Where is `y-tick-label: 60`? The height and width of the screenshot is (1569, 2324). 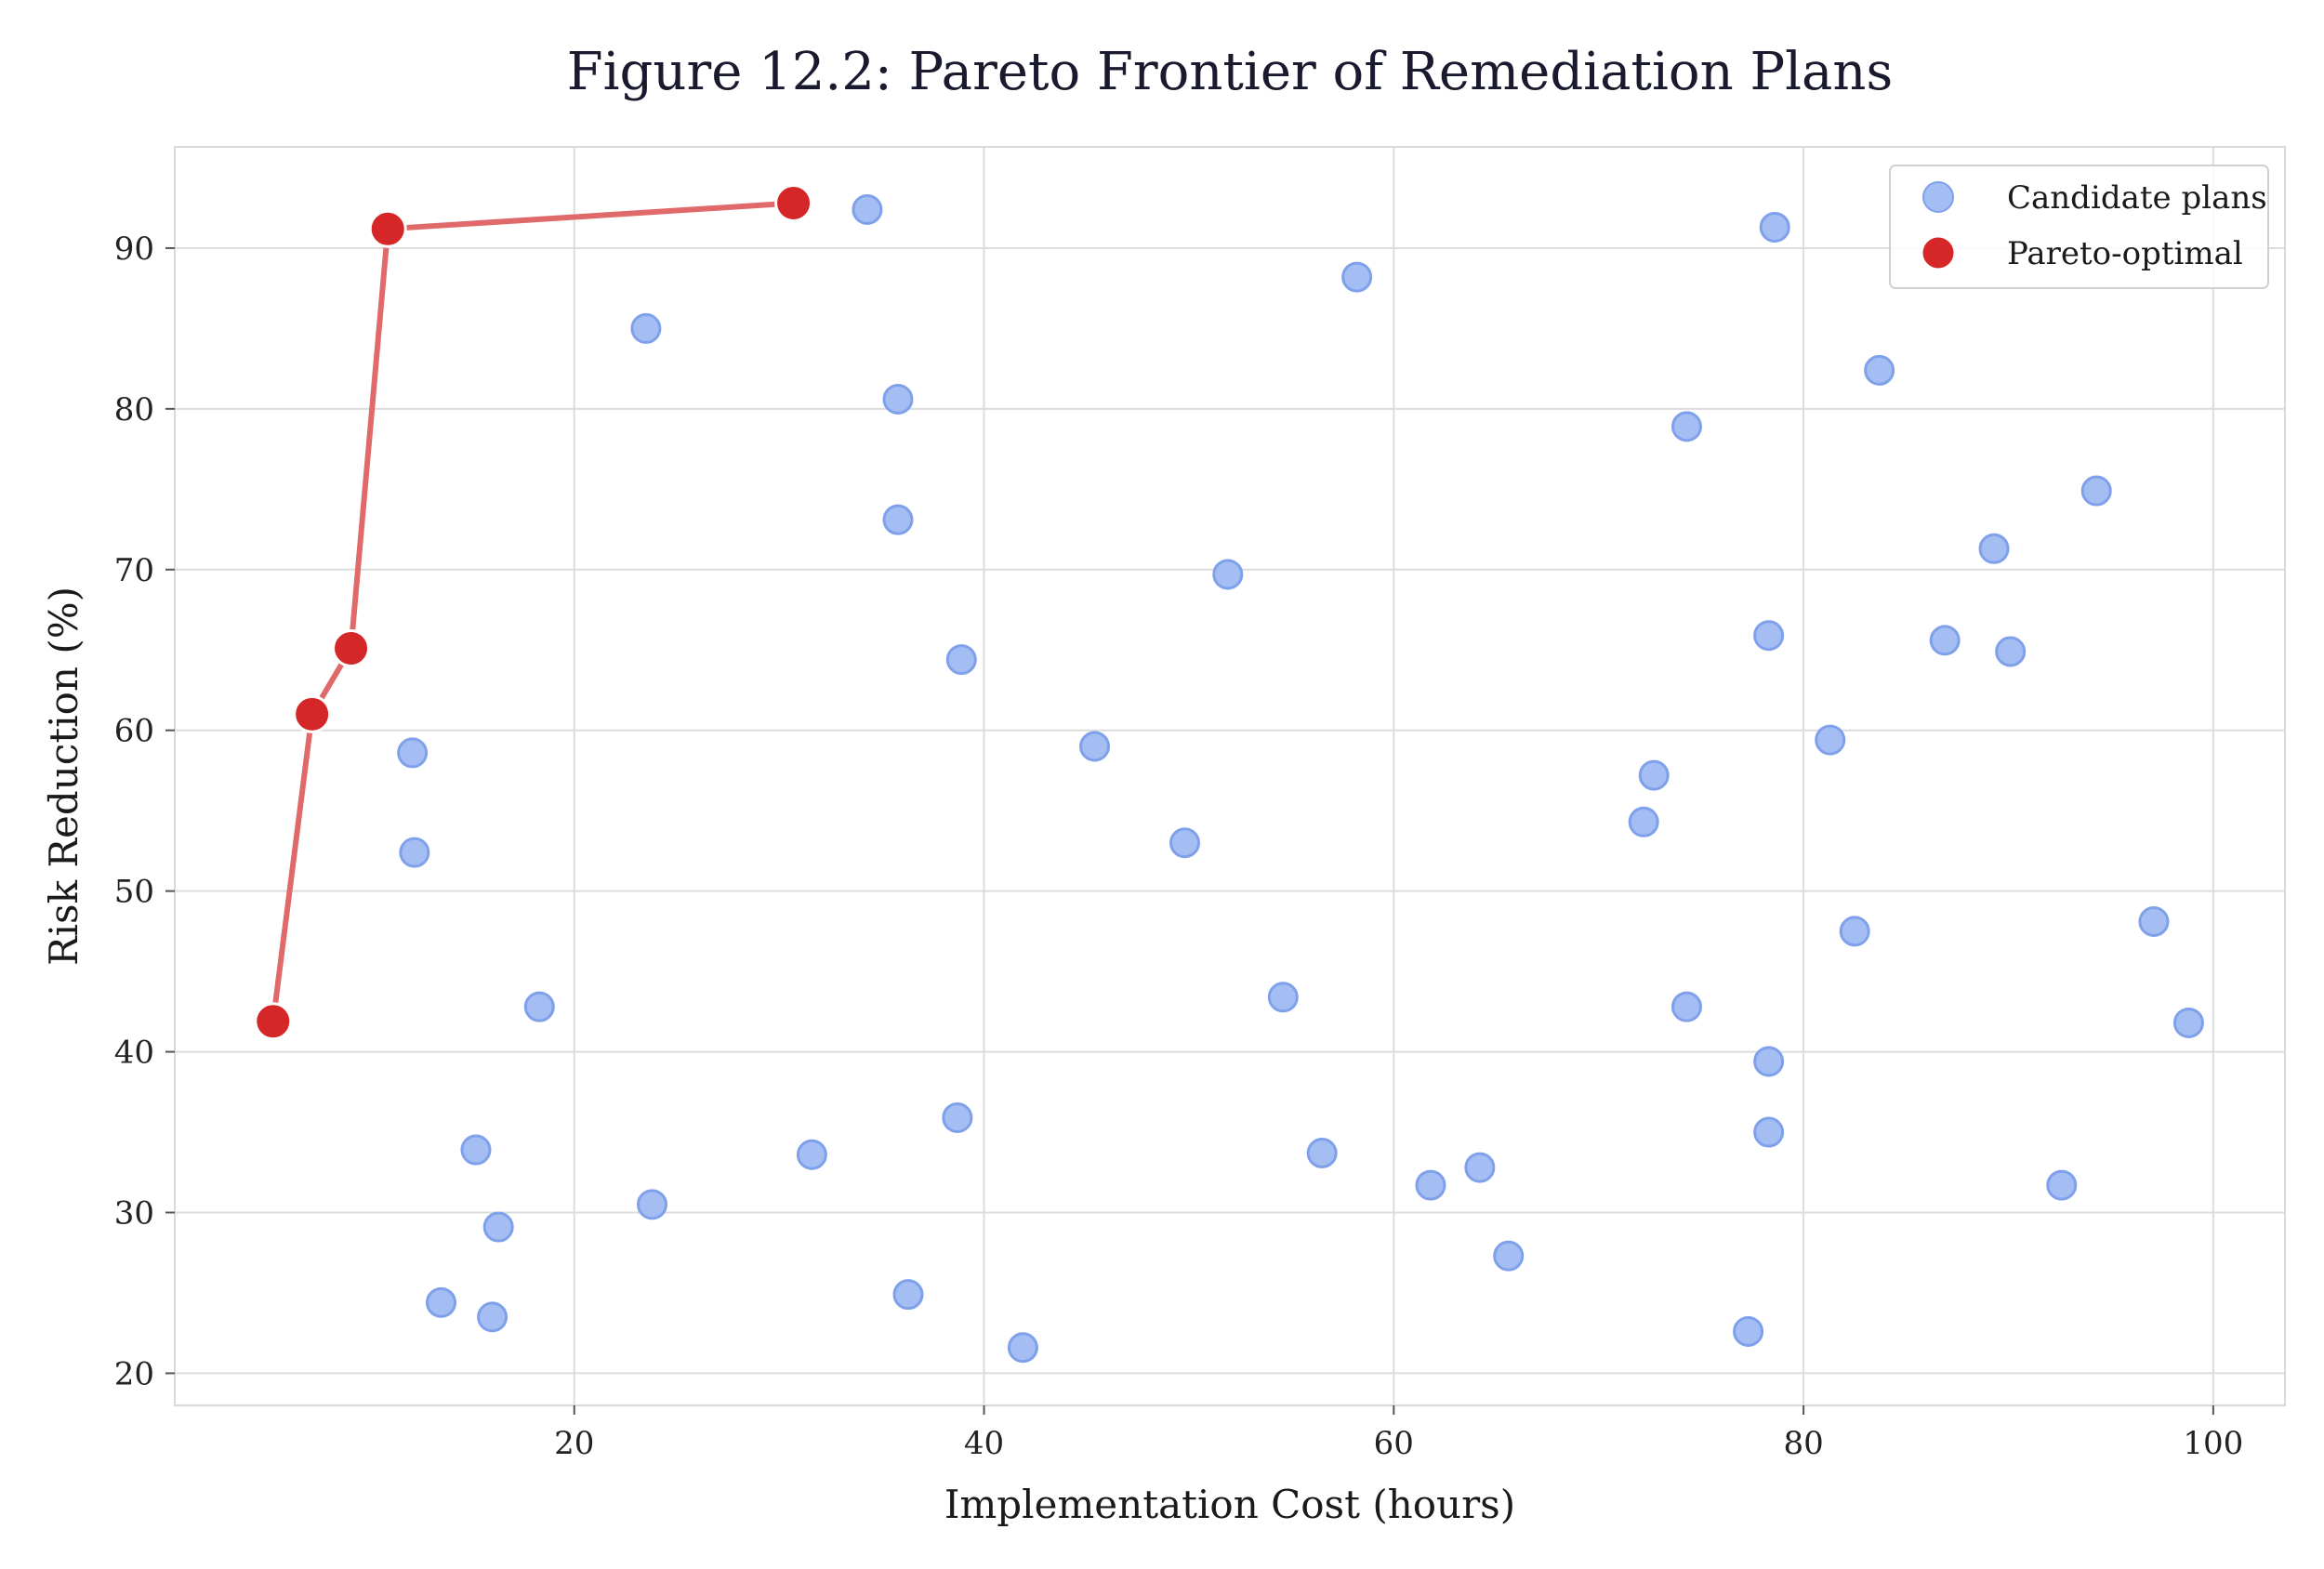 y-tick-label: 60 is located at coordinates (134, 731).